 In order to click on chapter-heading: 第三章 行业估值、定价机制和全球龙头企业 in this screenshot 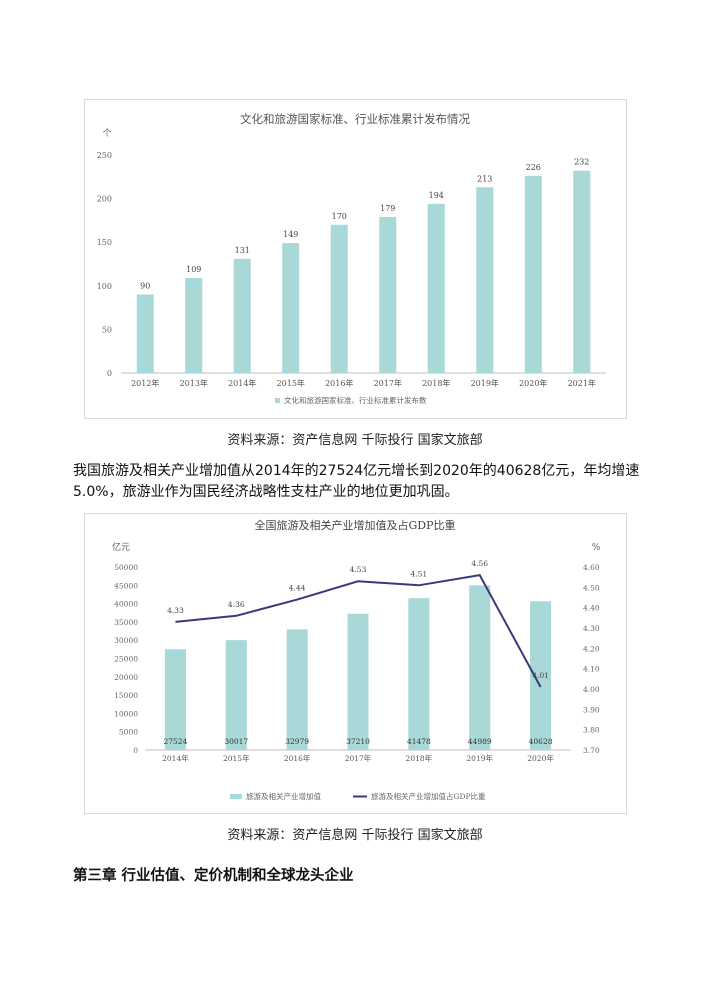, I will do `click(213, 876)`.